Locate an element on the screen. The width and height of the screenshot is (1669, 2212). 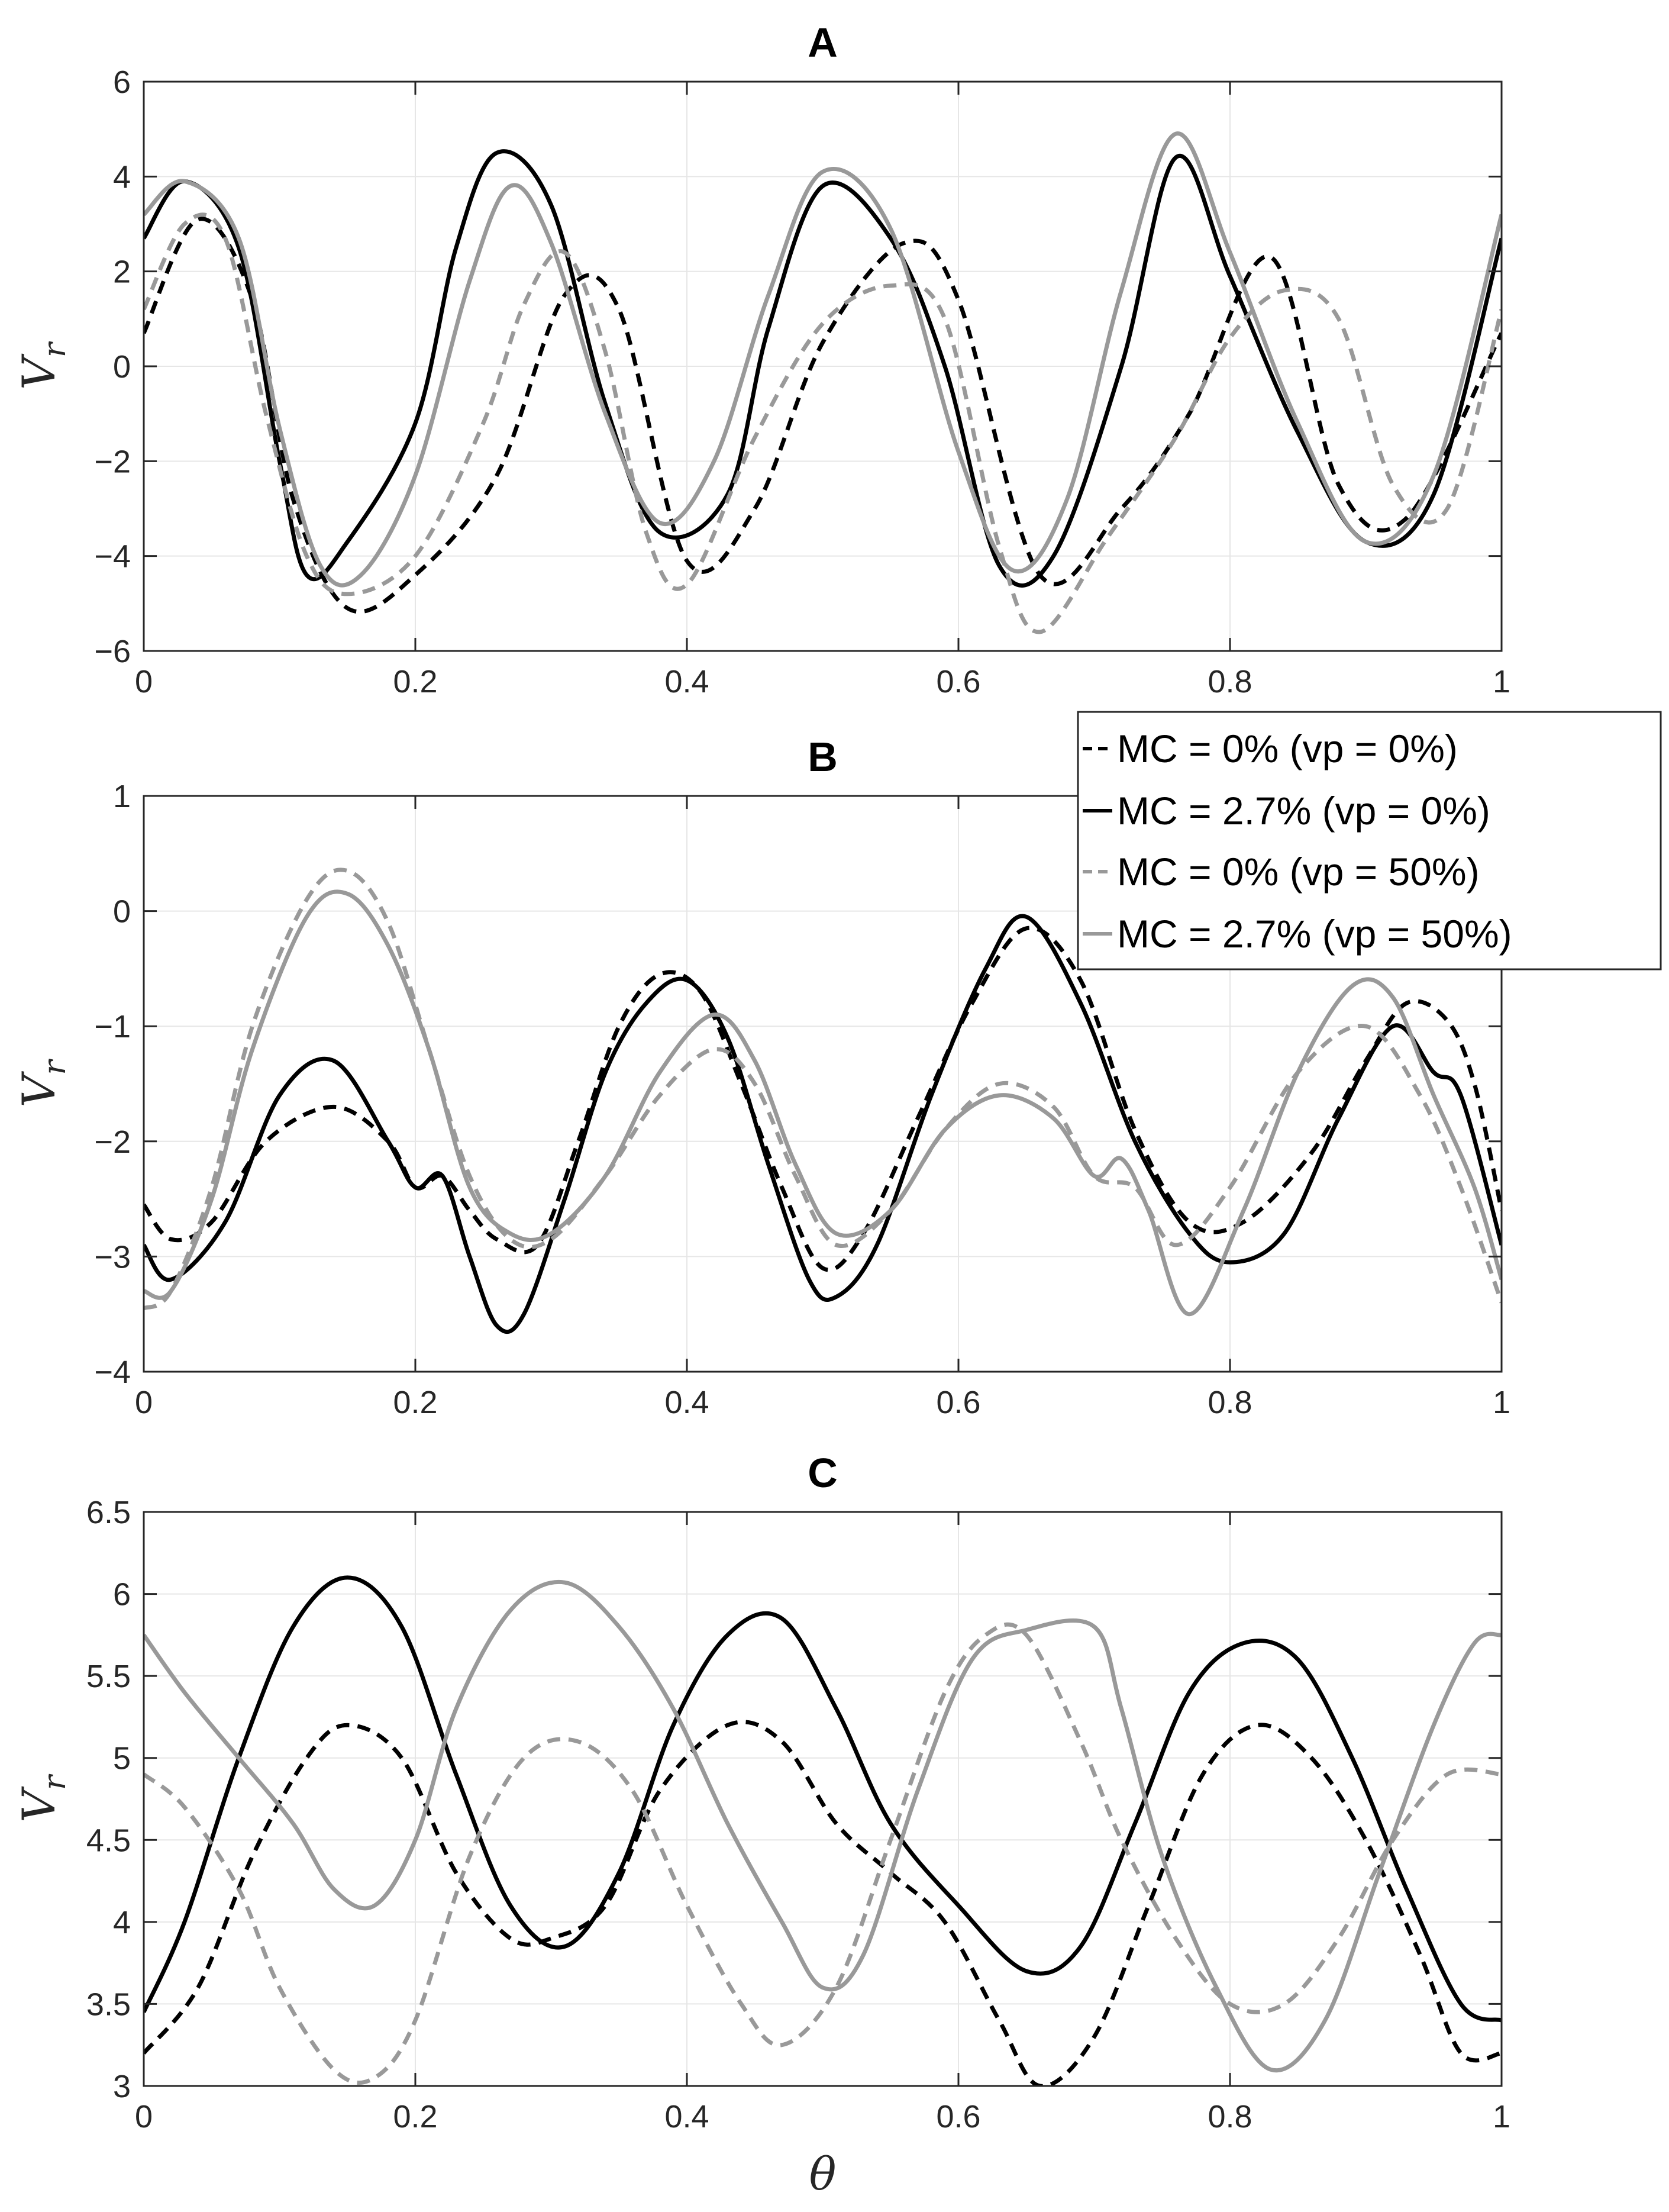
panel-c-ytick-label-2: 4 is located at coordinates (122, 1922).